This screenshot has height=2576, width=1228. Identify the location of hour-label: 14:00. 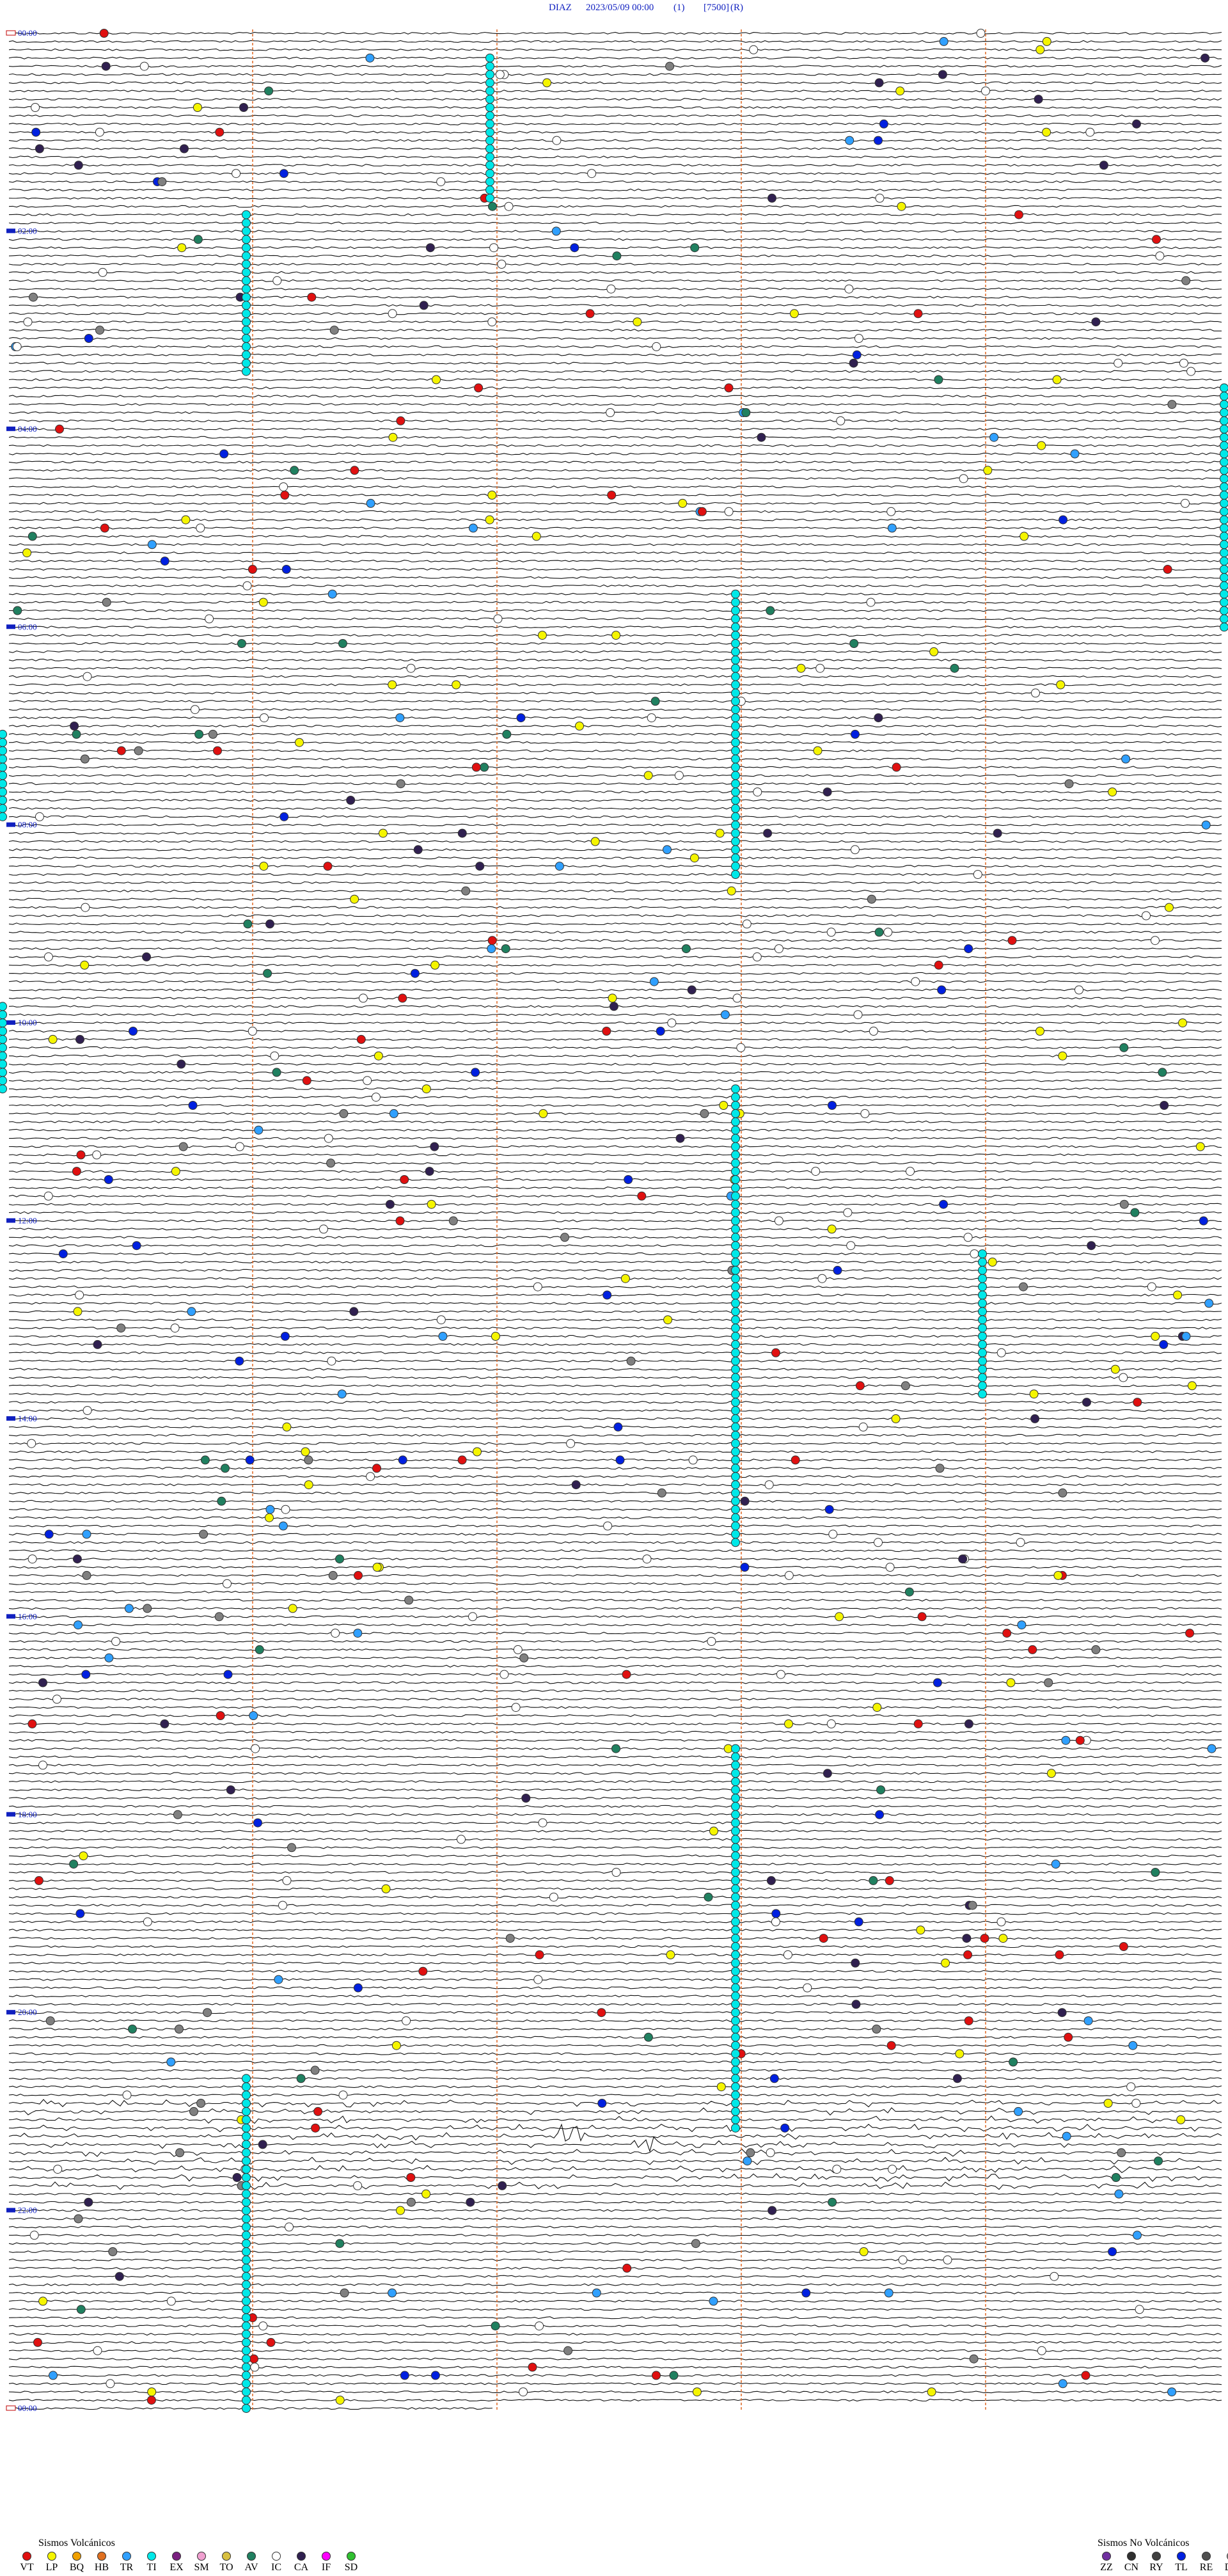
(27, 1418).